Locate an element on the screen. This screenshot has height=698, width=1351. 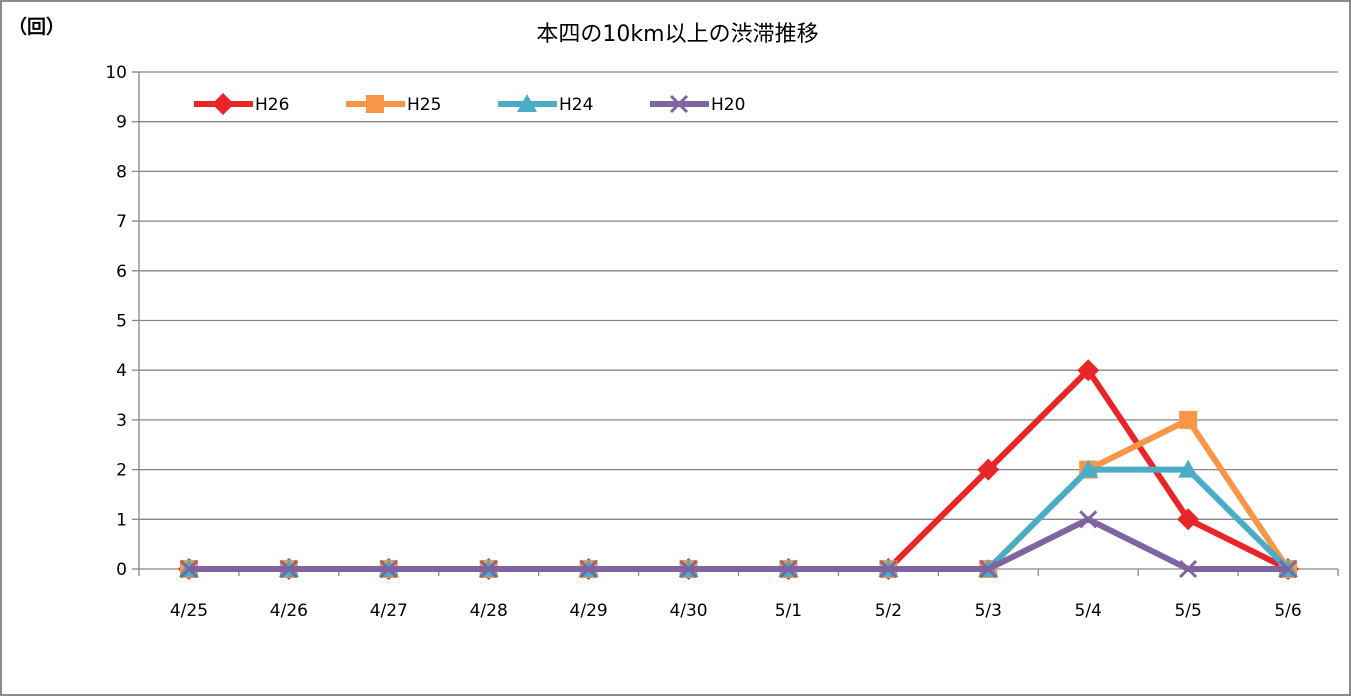
legend-marker-h26-shape is located at coordinates (223, 104).